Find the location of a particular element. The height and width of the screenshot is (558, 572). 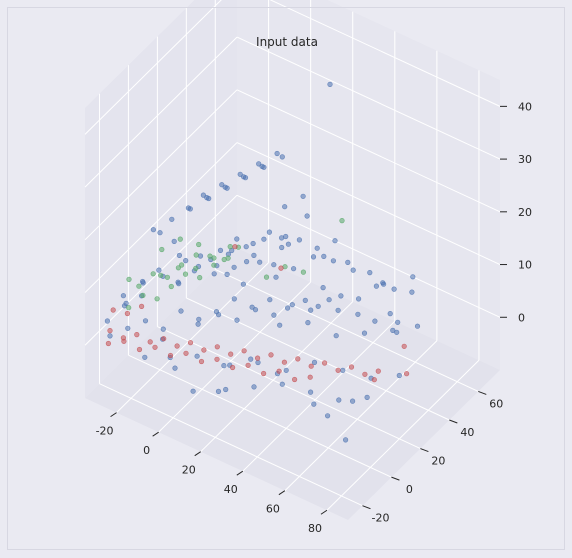

y-tick-mark is located at coordinates (453, 421).